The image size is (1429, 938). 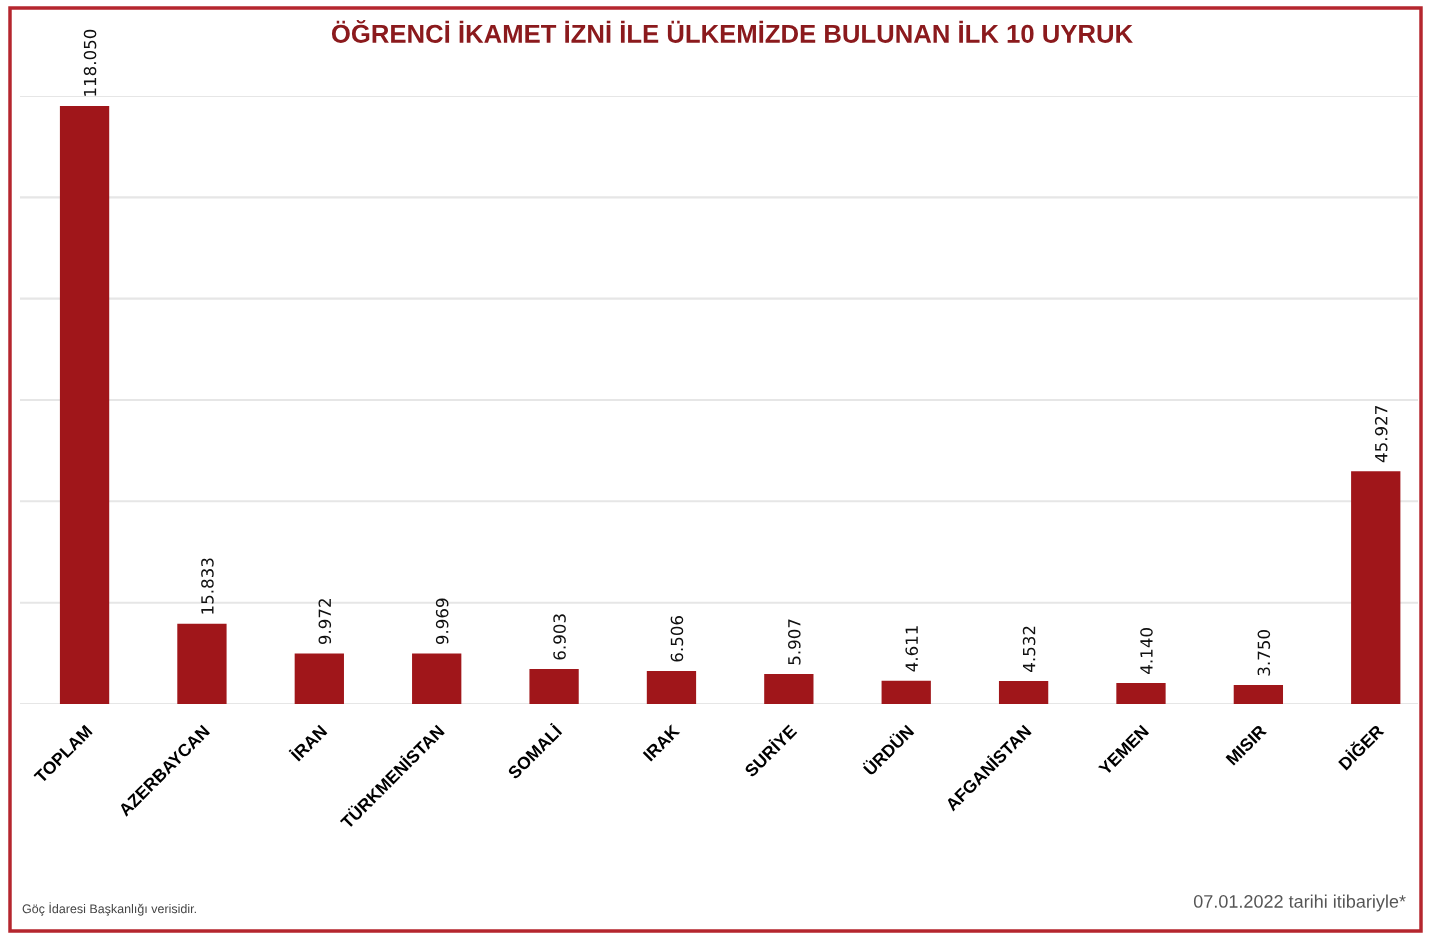 What do you see at coordinates (1299, 903) in the screenshot?
I see `text: 07.01.2022 tarihi itibariyle*` at bounding box center [1299, 903].